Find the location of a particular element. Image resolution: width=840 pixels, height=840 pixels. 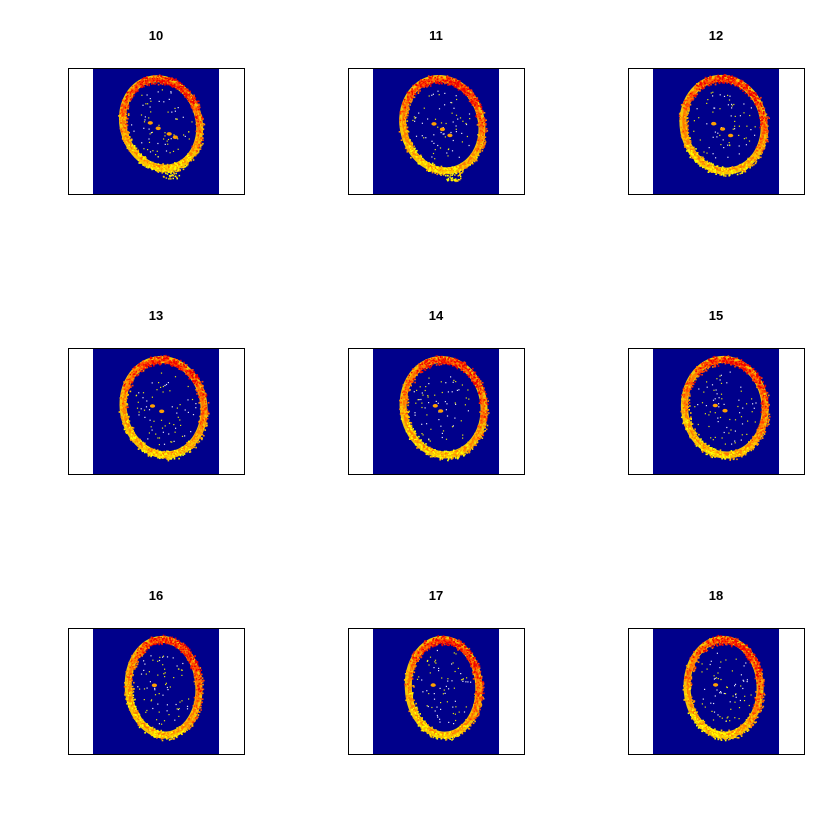

panel-title: 18 is located at coordinates (716, 595).